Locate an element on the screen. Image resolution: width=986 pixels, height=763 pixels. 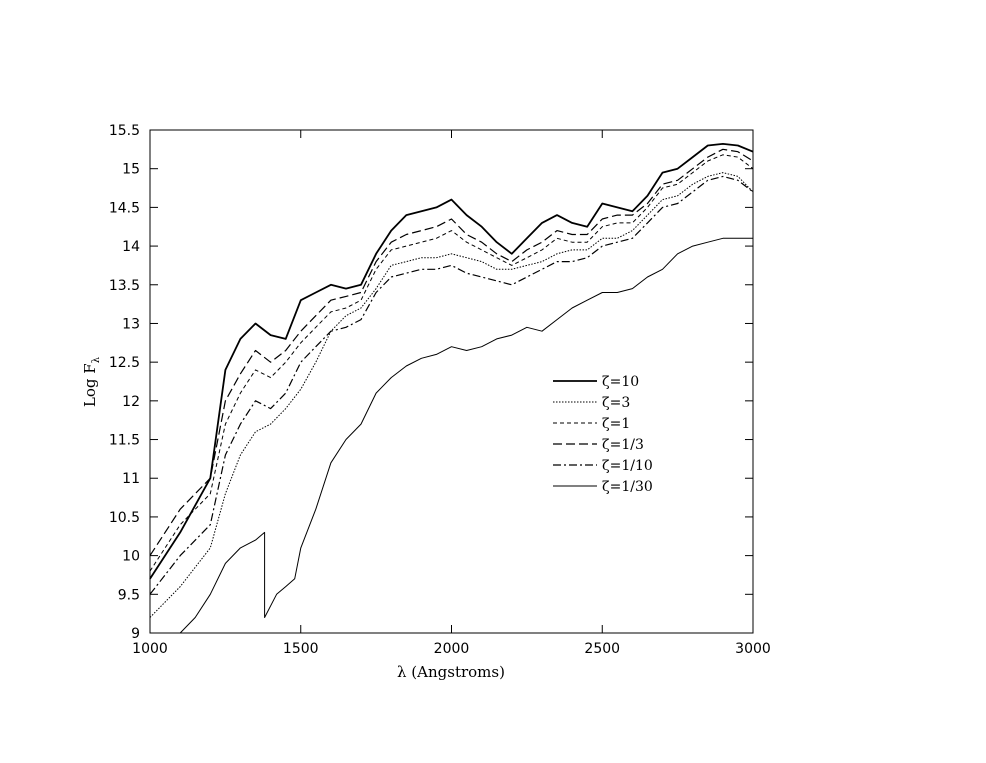
y-tick-label: 12 is located at coordinates (131, 402).